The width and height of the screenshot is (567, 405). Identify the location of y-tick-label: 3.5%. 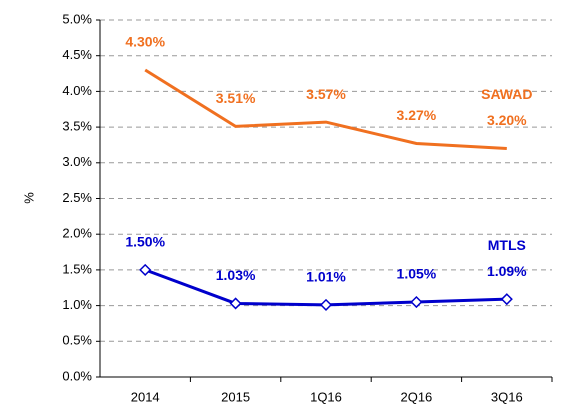
(77, 126).